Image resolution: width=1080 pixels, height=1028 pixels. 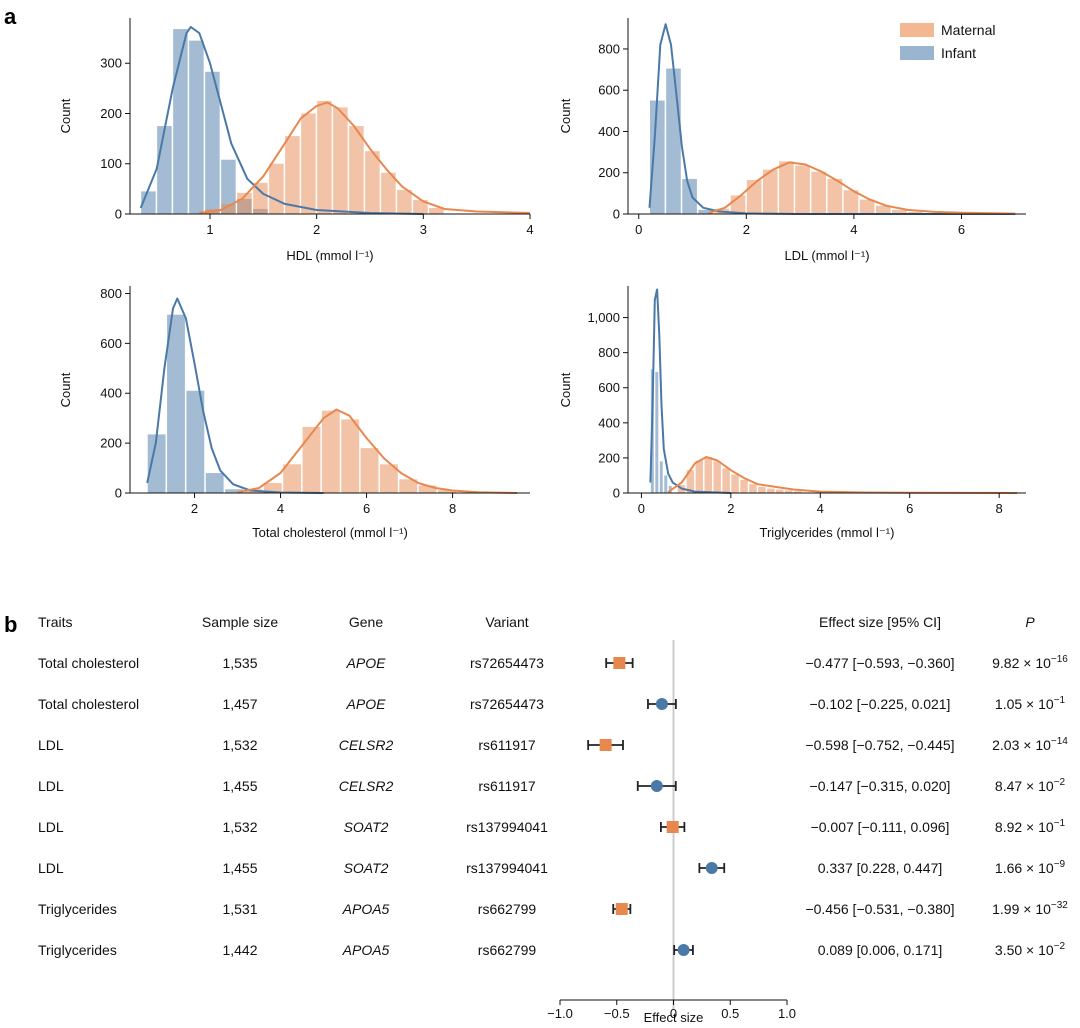 What do you see at coordinates (880, 704) in the screenshot?
I see `effect-size-cell: −0.102 [−0.225, 0.021]` at bounding box center [880, 704].